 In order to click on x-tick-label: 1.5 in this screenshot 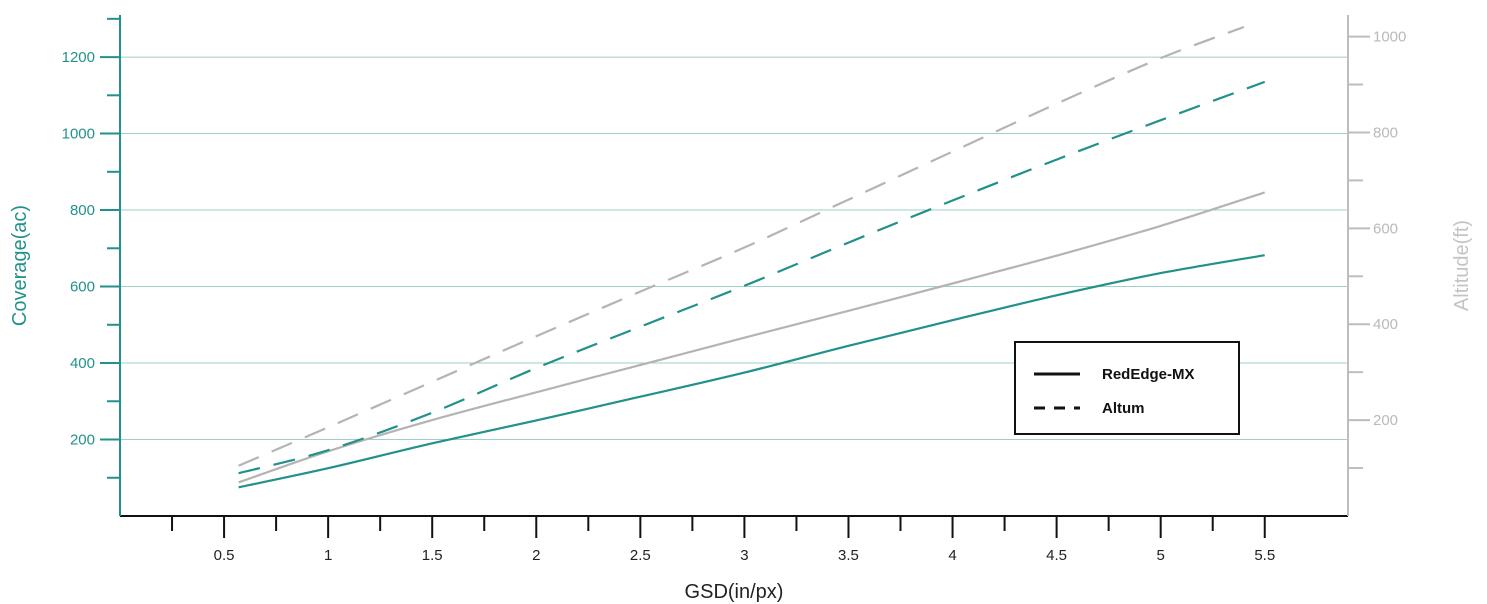, I will do `click(432, 555)`.